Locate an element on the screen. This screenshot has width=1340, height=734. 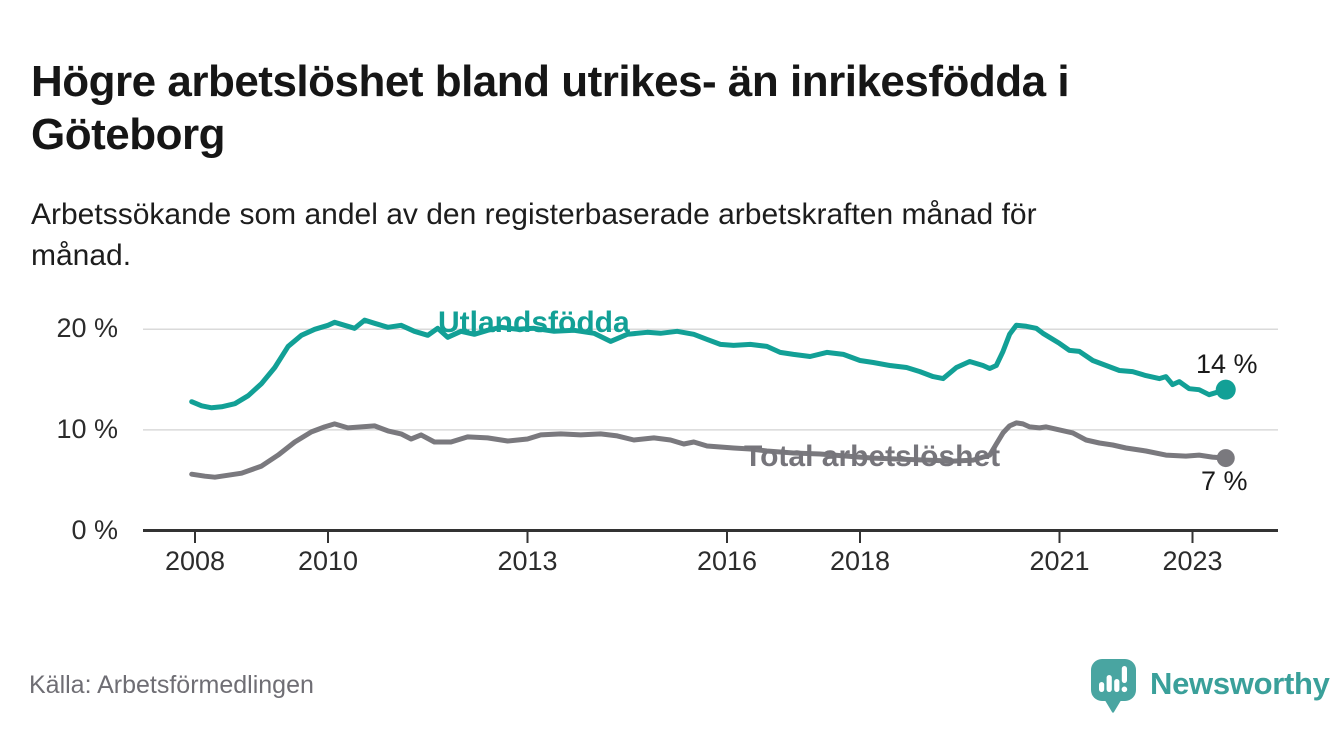
source-note: Källa: Arbetsförmedlingen is located at coordinates (171, 685).